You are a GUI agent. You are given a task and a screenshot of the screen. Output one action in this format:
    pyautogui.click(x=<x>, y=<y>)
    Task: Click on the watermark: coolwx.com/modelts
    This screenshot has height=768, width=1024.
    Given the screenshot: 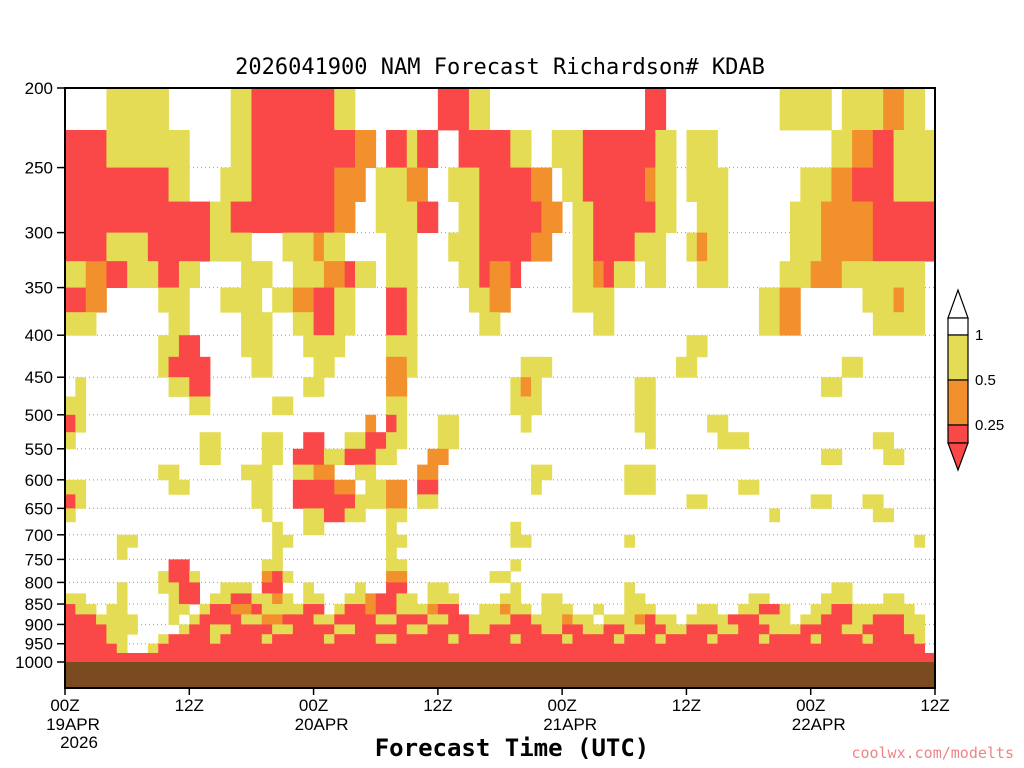 What is the action you would take?
    pyautogui.click(x=932, y=753)
    